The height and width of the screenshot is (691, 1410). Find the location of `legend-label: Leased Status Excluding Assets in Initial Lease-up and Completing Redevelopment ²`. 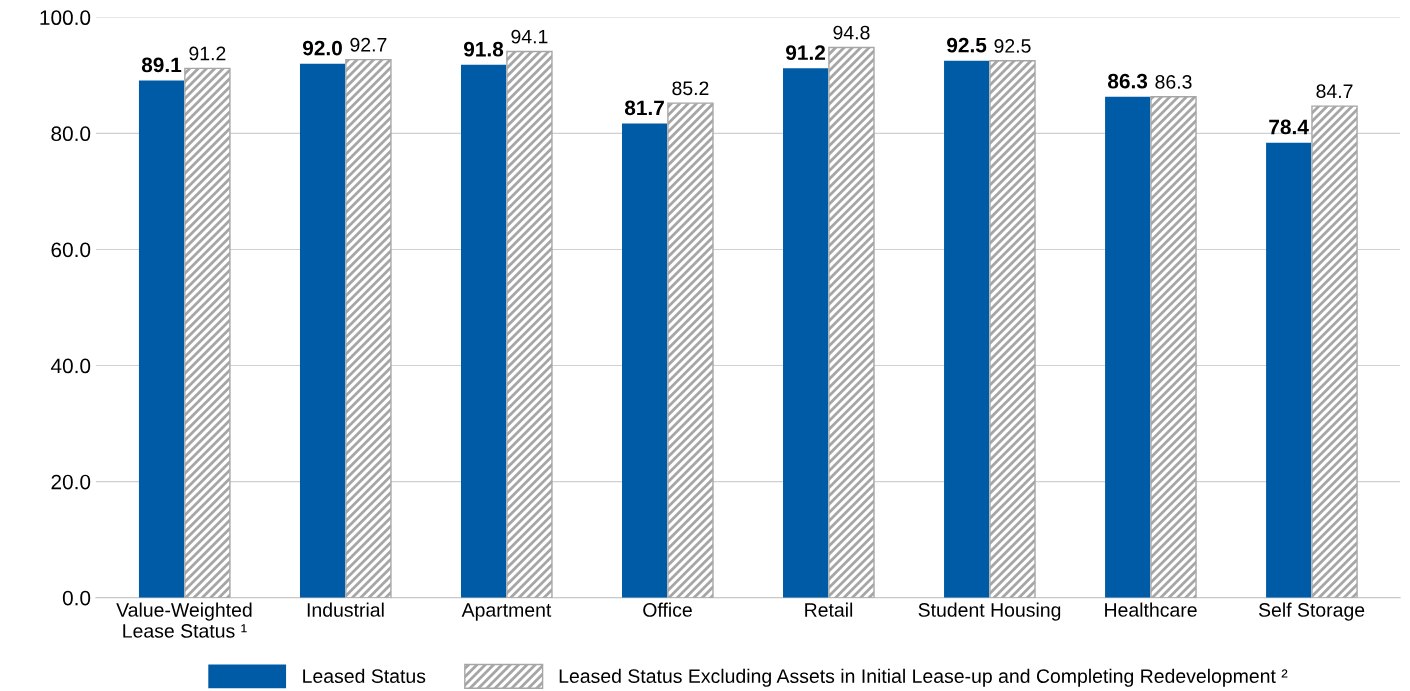

legend-label: Leased Status Excluding Assets in Initial Lease-up and Completing Redevelopment ² is located at coordinates (923, 677).